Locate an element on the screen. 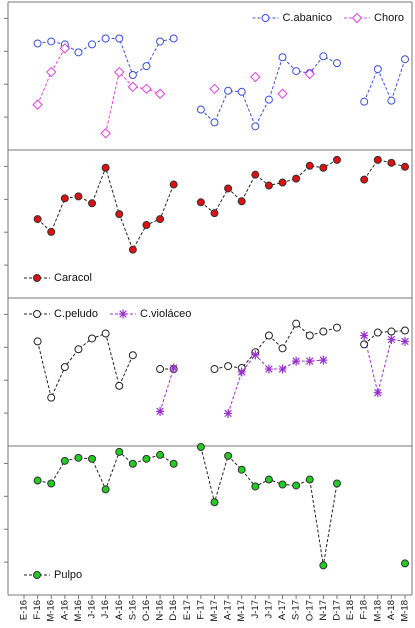 Image resolution: width=415 pixels, height=628 pixels. legend-item: C.violáceo is located at coordinates (150, 314).